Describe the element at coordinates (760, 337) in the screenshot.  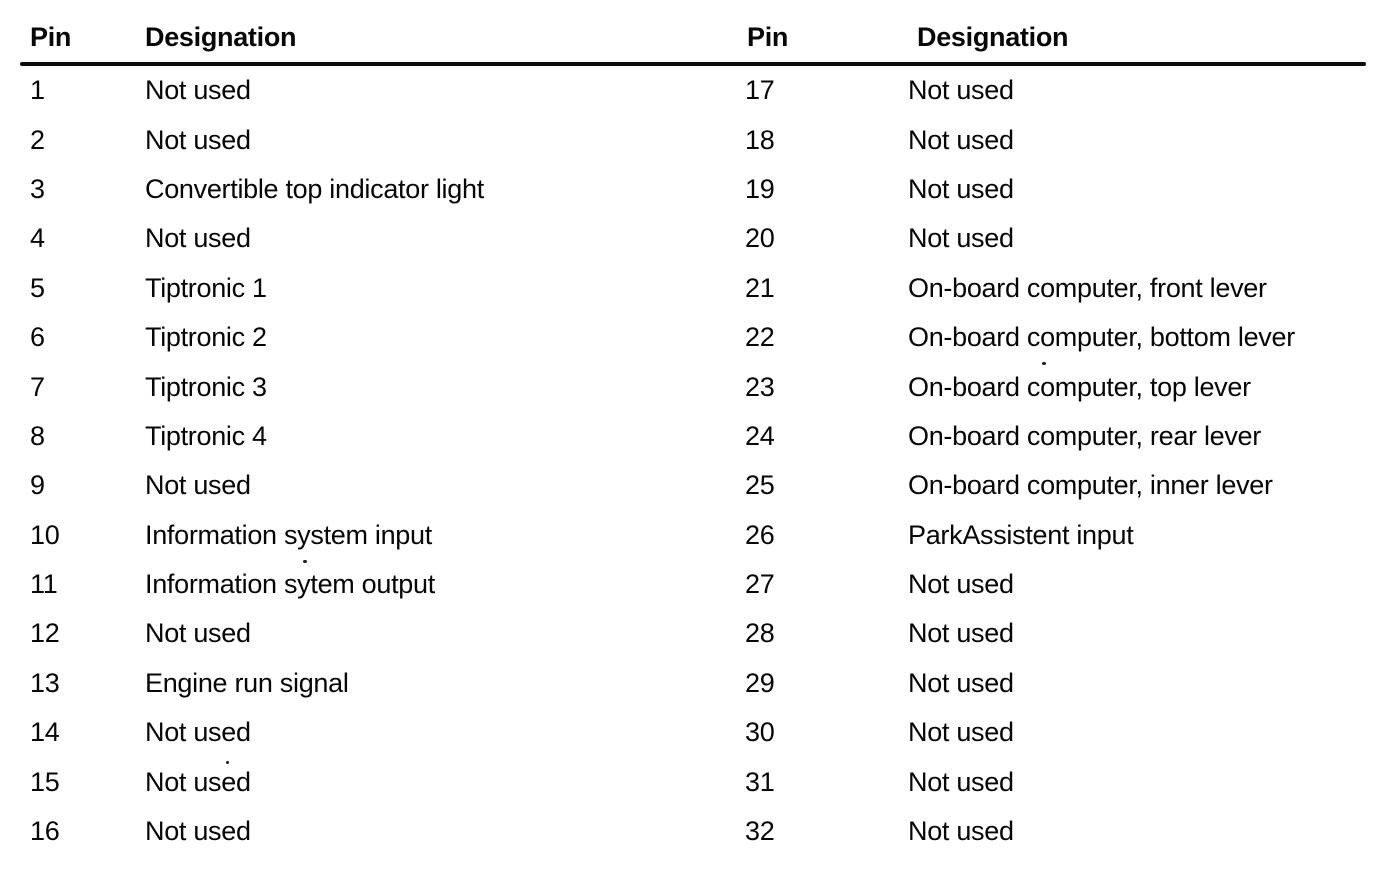
I see `pin-cell: 22` at that location.